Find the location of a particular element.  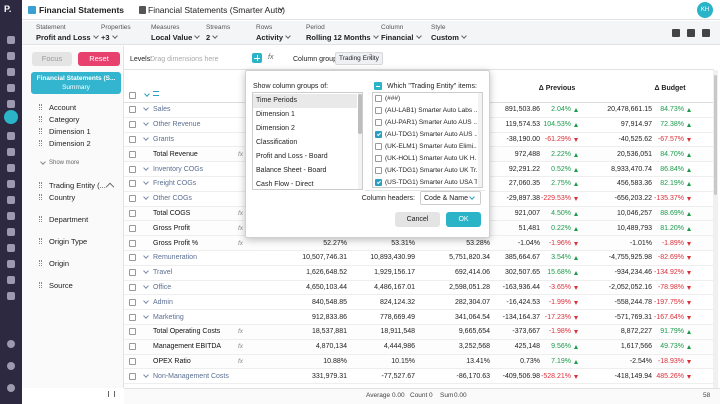

total-label: Management EBITDA is located at coordinates (187, 347).